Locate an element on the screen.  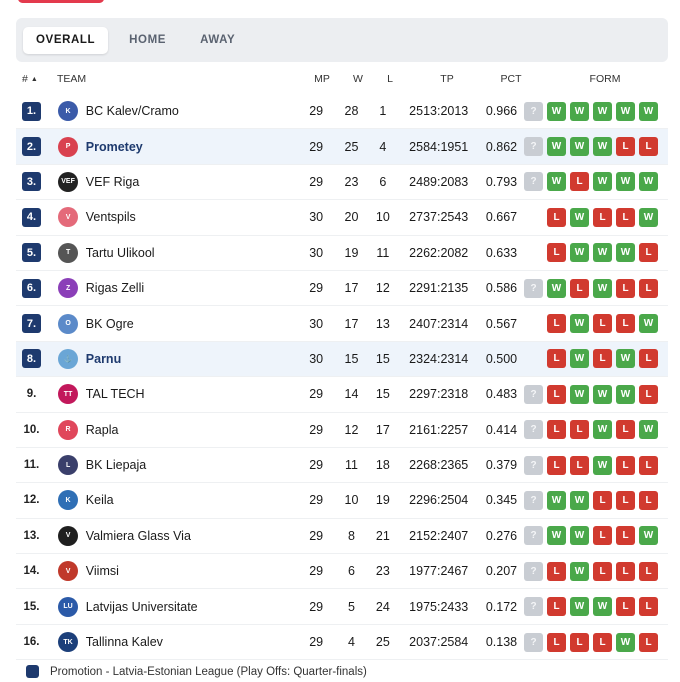
table-row: 14. V Viimsi 29 6 23 1977:2467 0.207? L W L L L is located at coordinates (342, 572).